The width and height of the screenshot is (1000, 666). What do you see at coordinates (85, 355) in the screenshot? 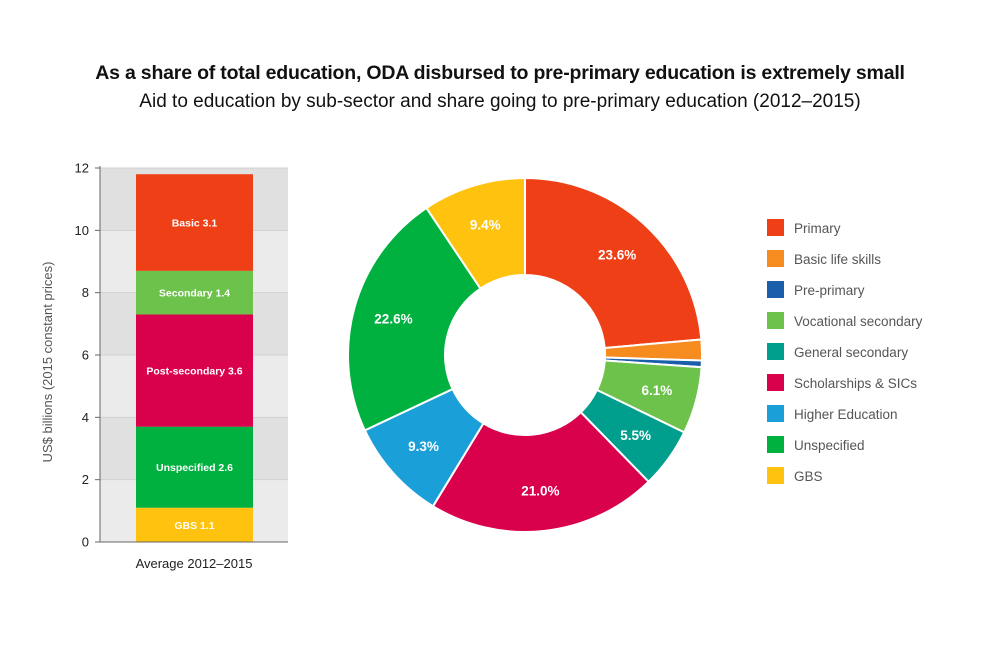
I see `y-tick-label: 6` at bounding box center [85, 355].